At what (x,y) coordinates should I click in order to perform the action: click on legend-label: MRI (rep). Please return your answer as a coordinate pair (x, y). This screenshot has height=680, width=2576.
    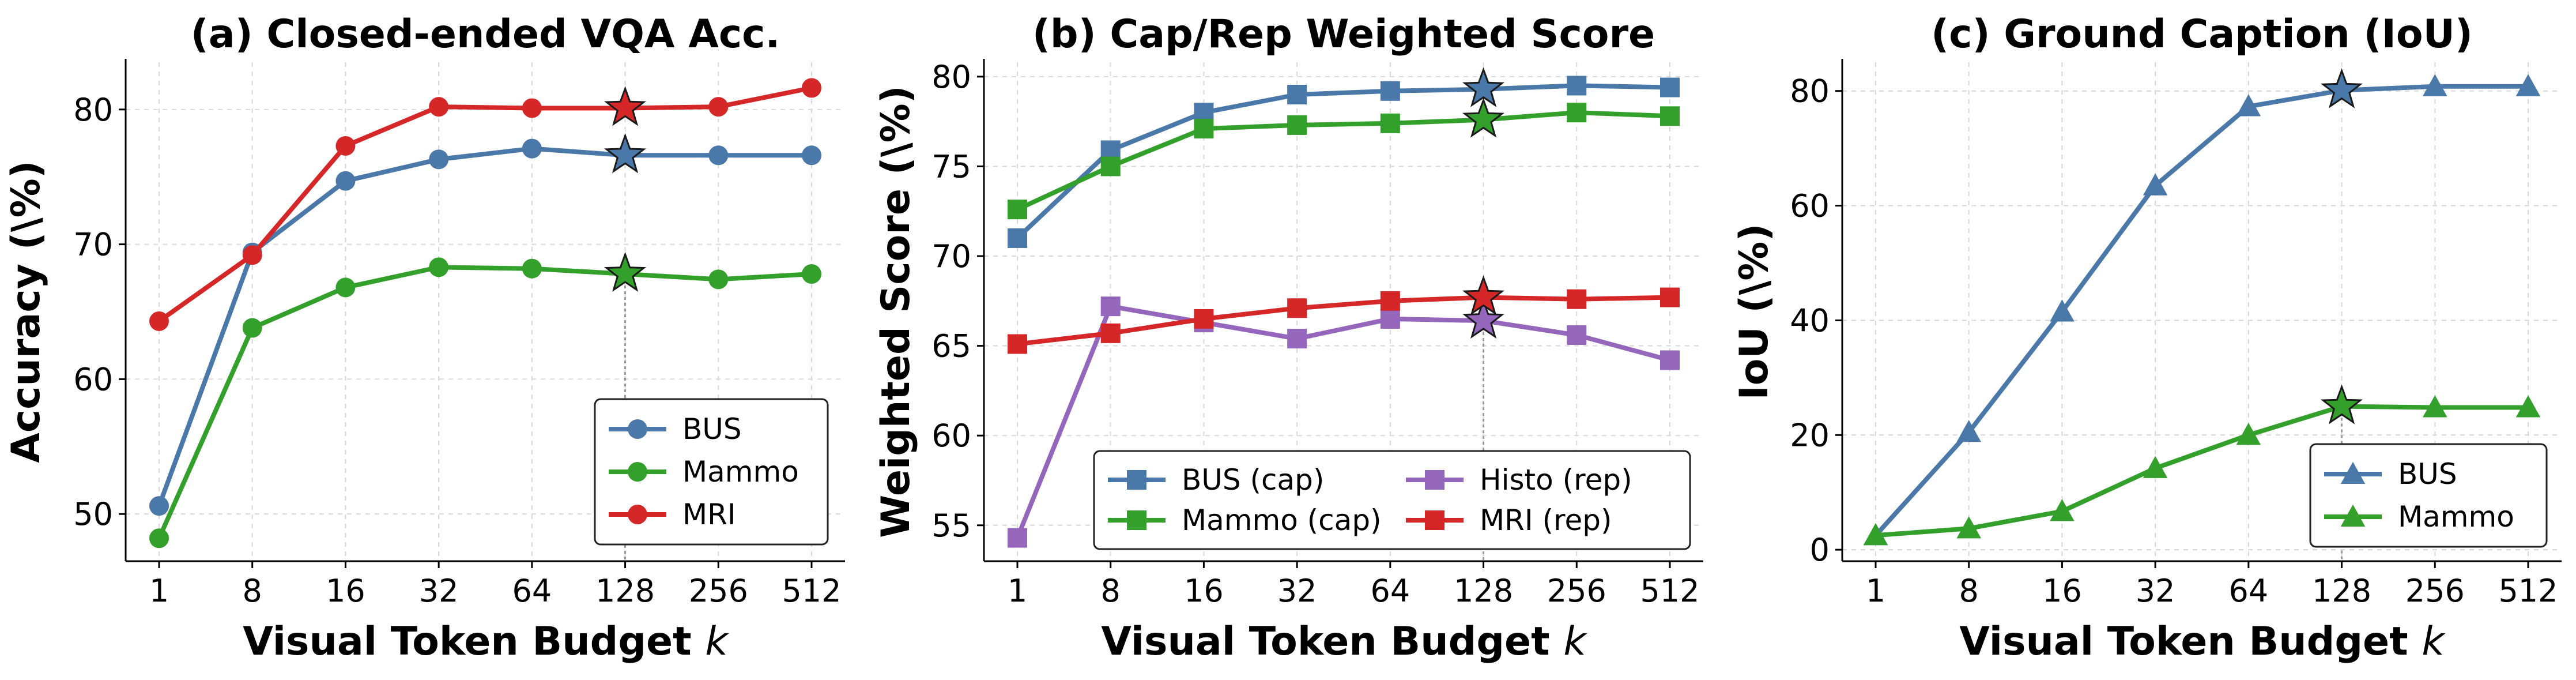
    Looking at the image, I should click on (1546, 520).